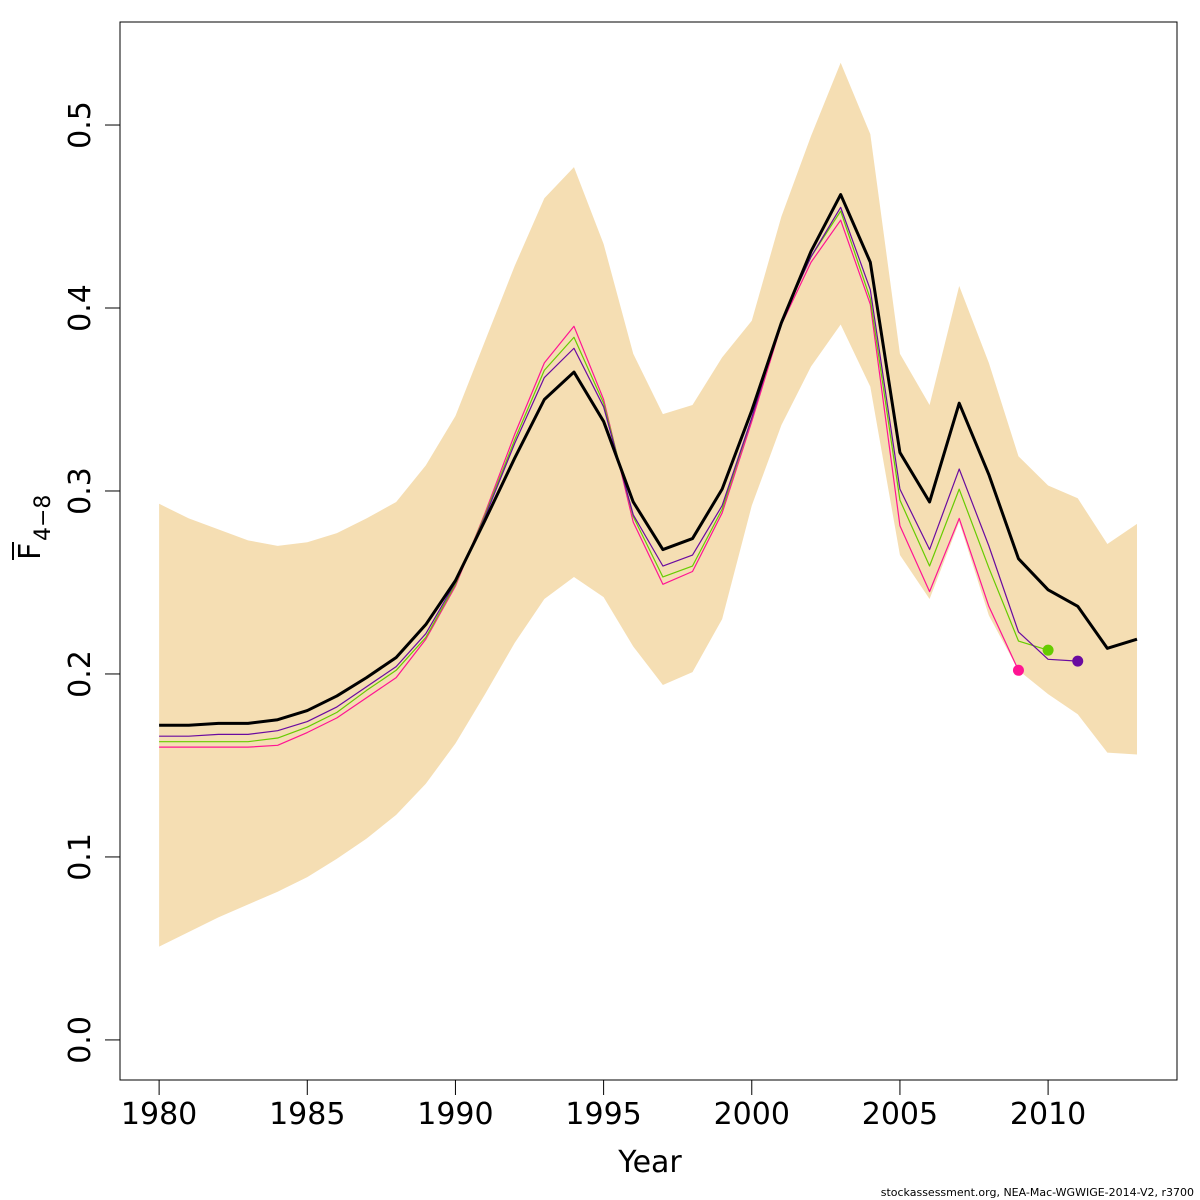 The height and width of the screenshot is (1200, 1200). Describe the element at coordinates (80, 674) in the screenshot. I see `y-tick-label: 0.2` at that location.